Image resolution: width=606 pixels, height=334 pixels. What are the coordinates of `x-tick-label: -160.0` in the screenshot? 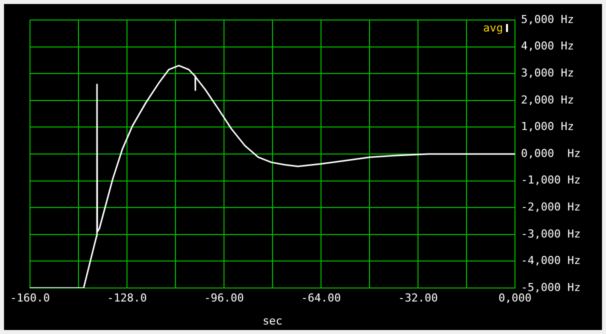 It's located at (30, 297).